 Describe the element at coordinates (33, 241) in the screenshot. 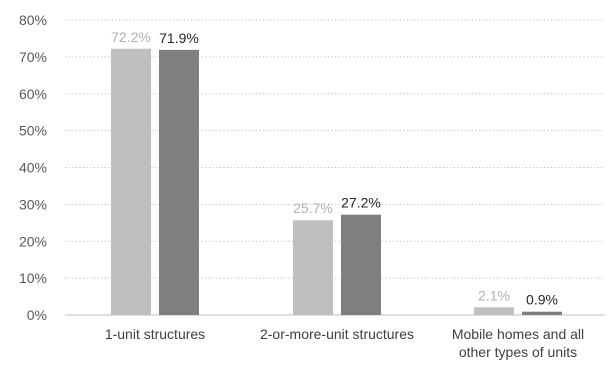

I see `y-tick-label: 20%` at that location.